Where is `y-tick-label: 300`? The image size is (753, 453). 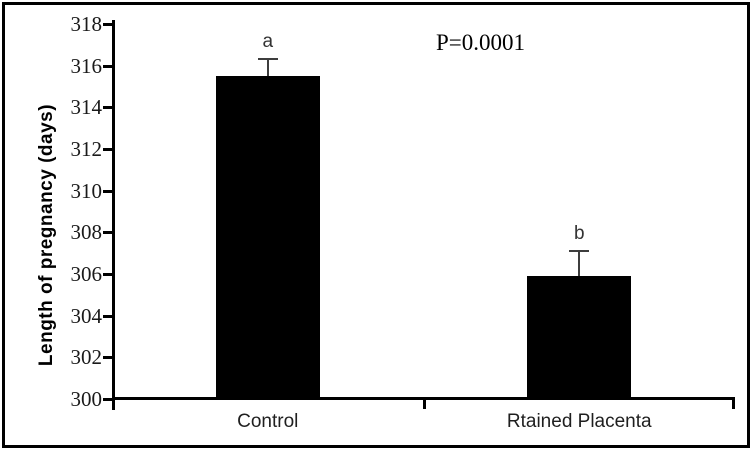
y-tick-label: 300 is located at coordinates (86, 399).